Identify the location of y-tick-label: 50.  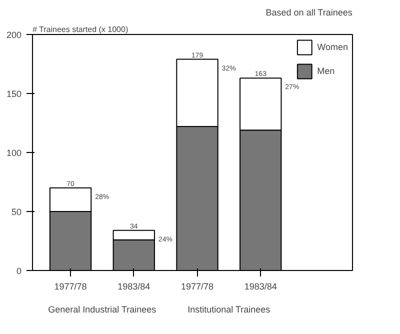
(16, 212).